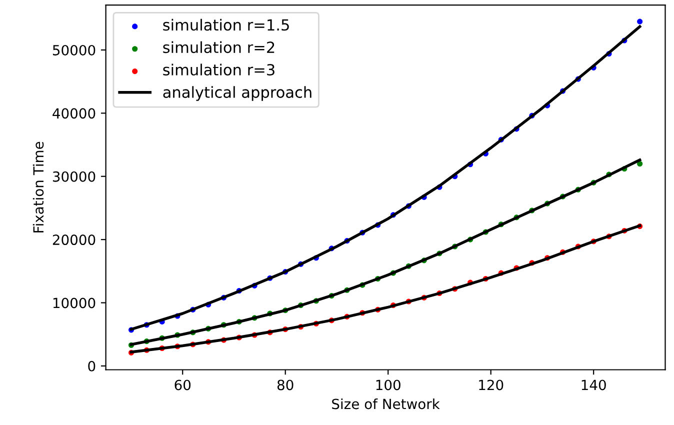 This screenshot has width=674, height=425. Describe the element at coordinates (491, 385) in the screenshot. I see `x-tick-label: 120` at that location.